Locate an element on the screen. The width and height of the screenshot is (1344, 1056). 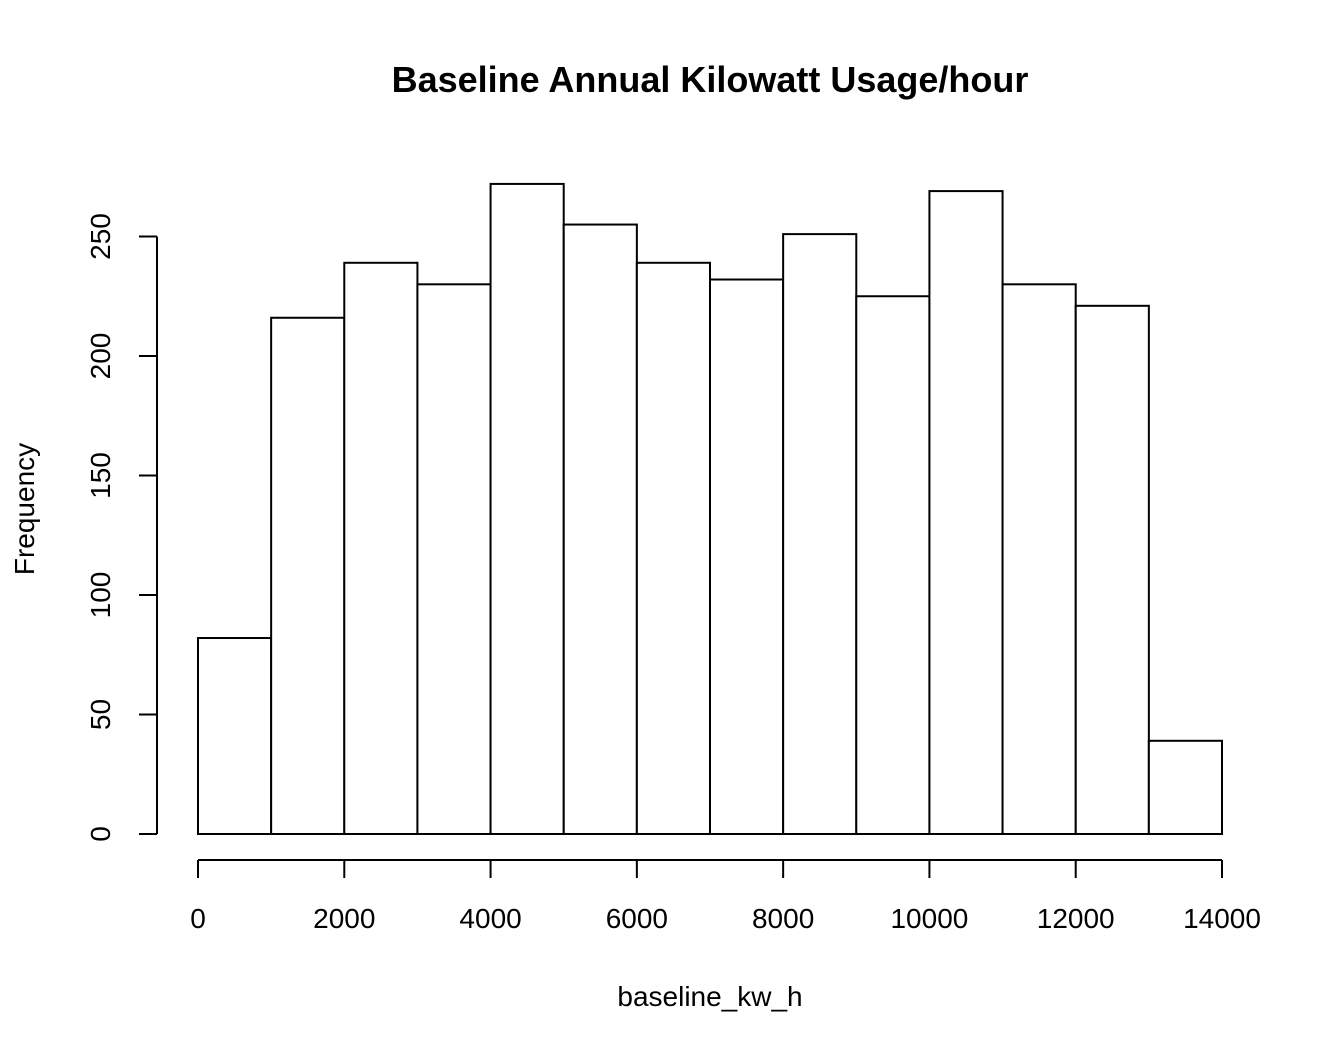
x-axis-label: baseline_kw_h is located at coordinates (709, 996).